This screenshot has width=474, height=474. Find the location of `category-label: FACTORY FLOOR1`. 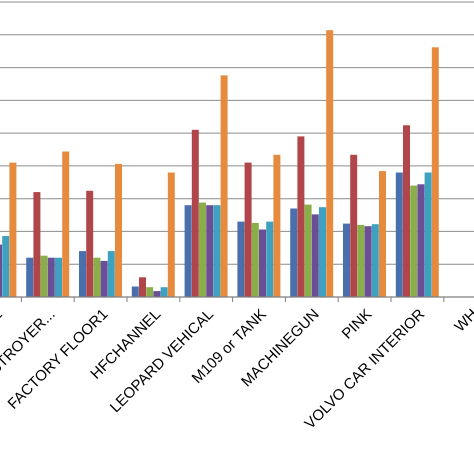

category-label: FACTORY FLOOR1 is located at coordinates (58, 359).